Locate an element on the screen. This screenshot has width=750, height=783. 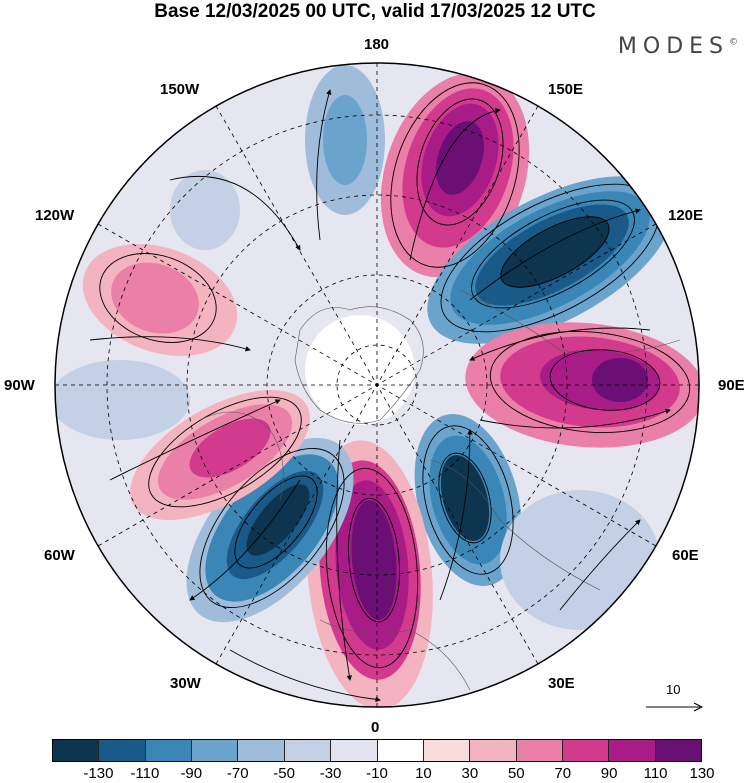
modes-logo: MODES© is located at coordinates (678, 46).